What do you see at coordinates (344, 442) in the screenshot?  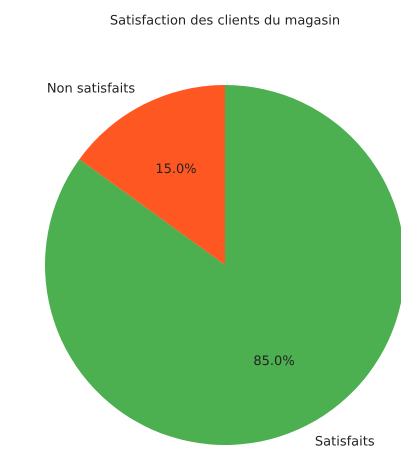 I see `slice-label: Satisfaits` at bounding box center [344, 442].